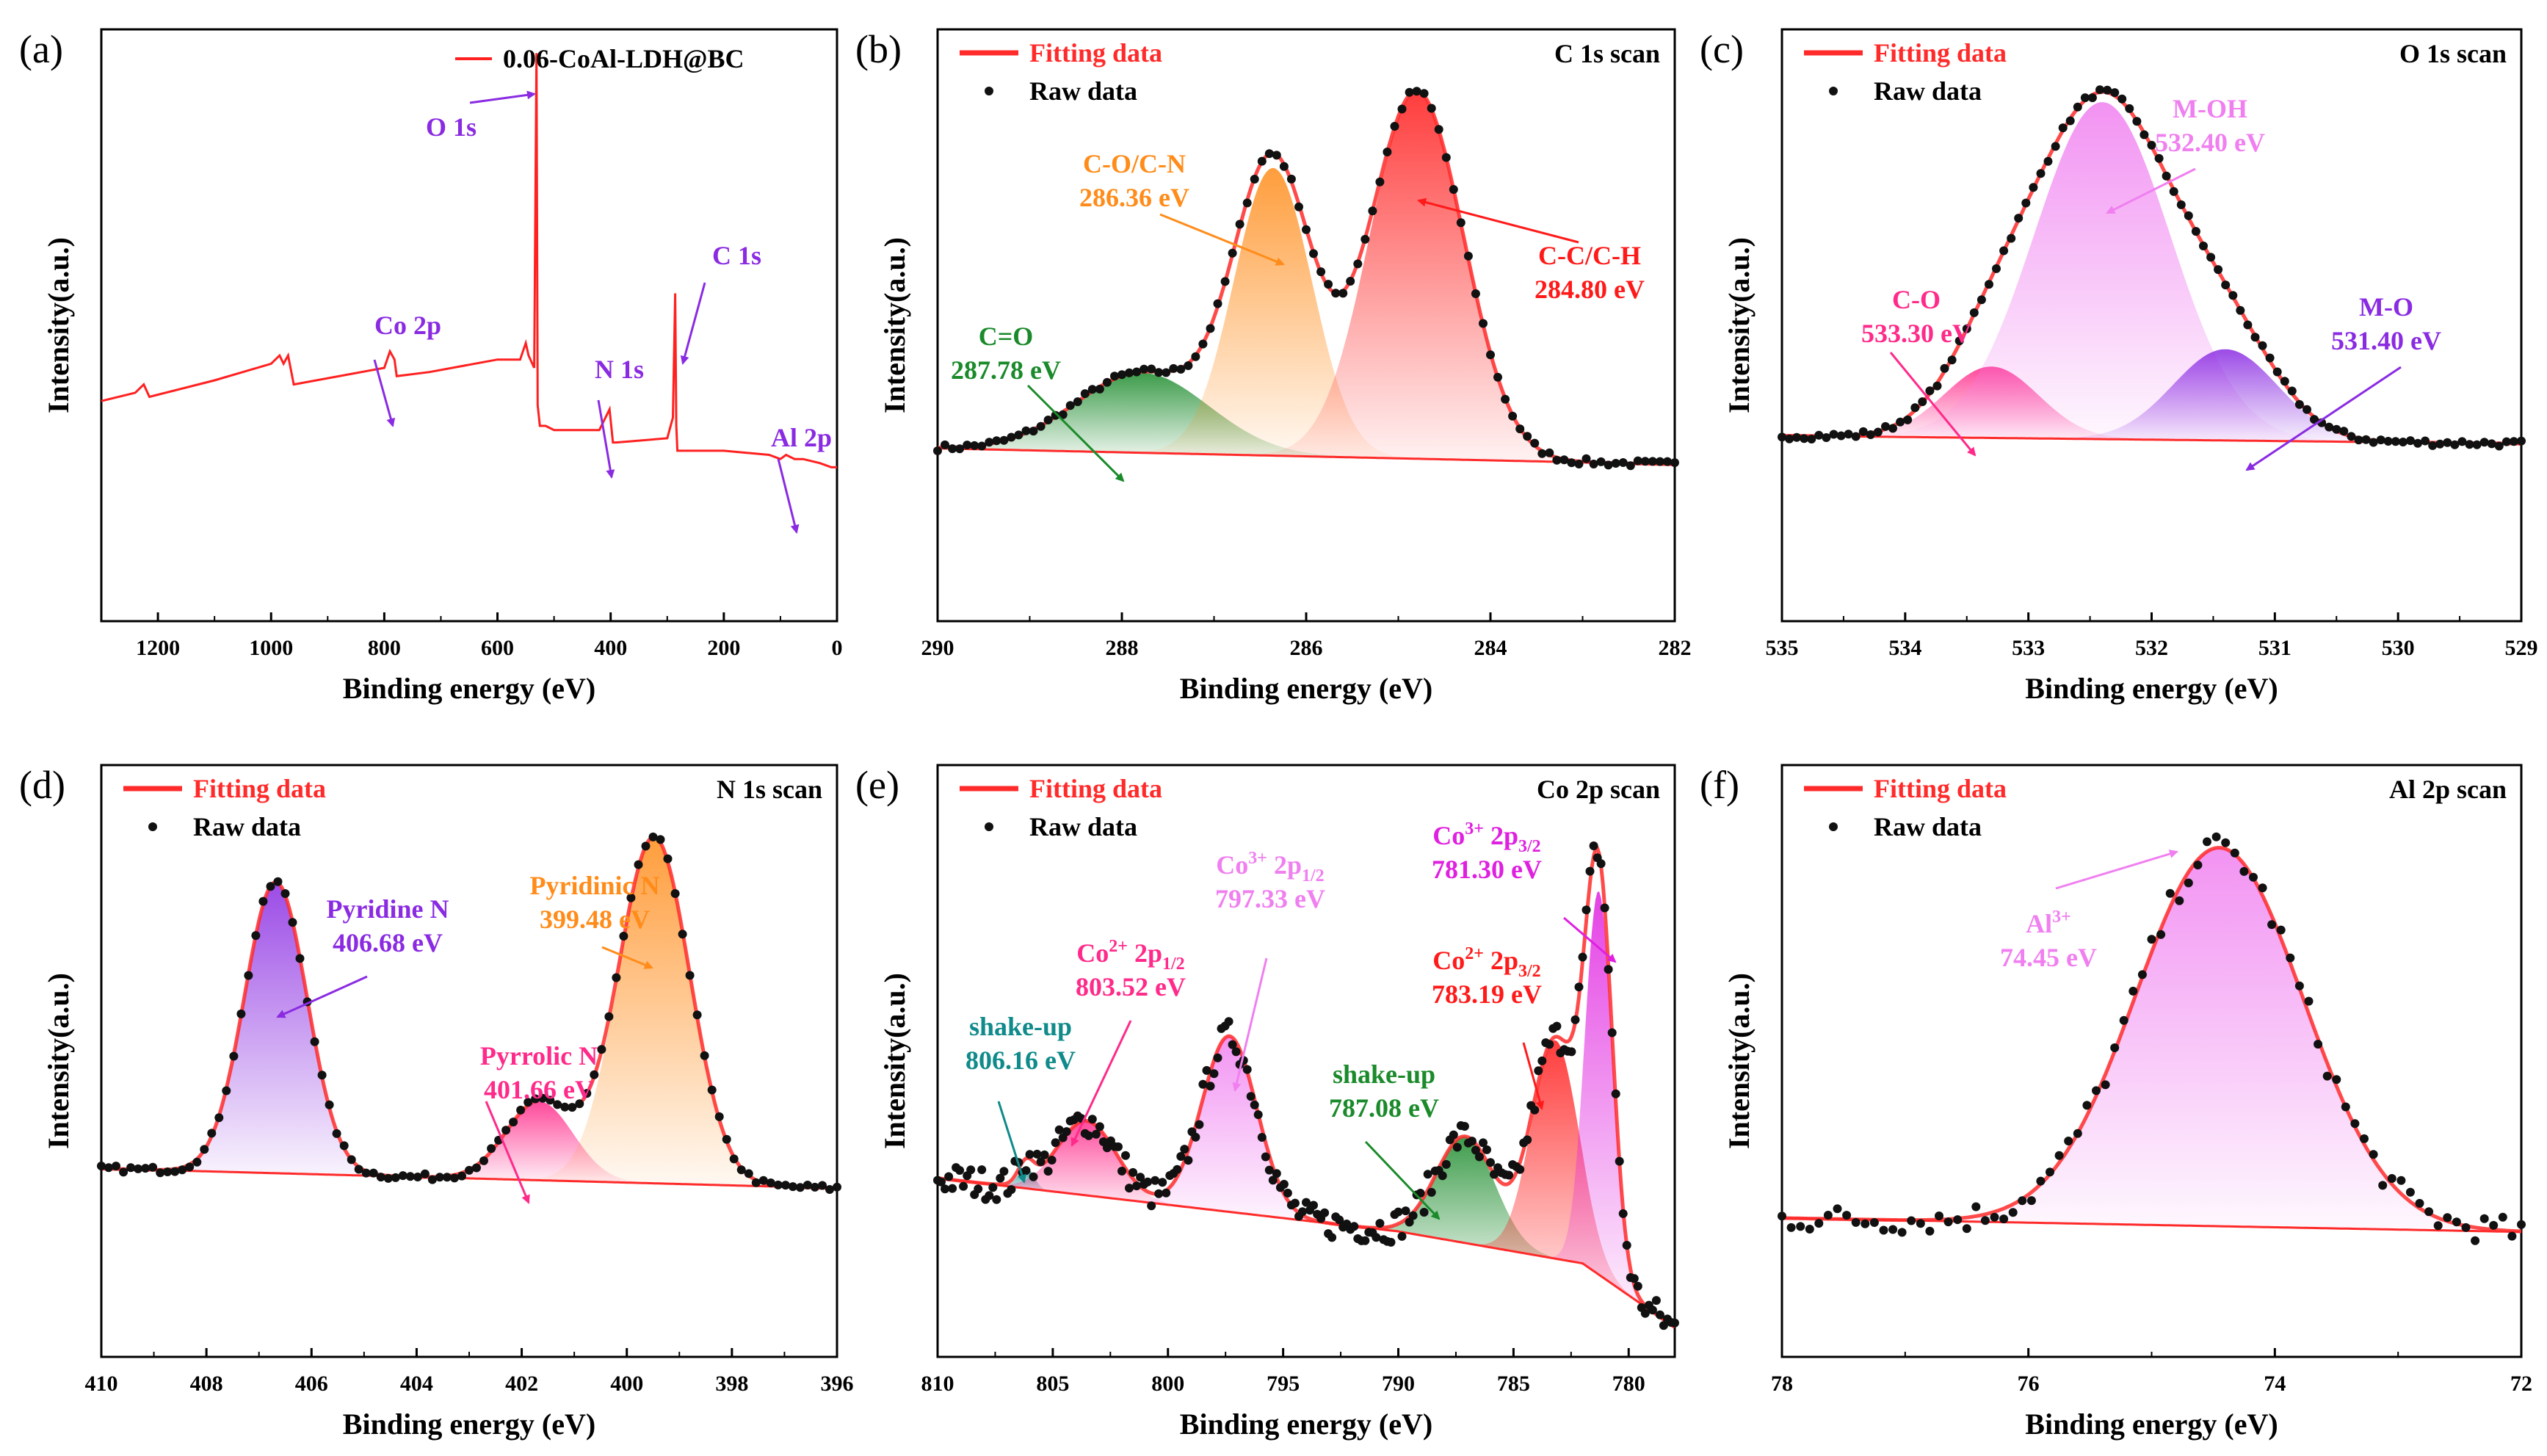 The width and height of the screenshot is (2547, 1456). Describe the element at coordinates (539, 1089) in the screenshot. I see `peak-energy-label: 401.66 eV` at that location.